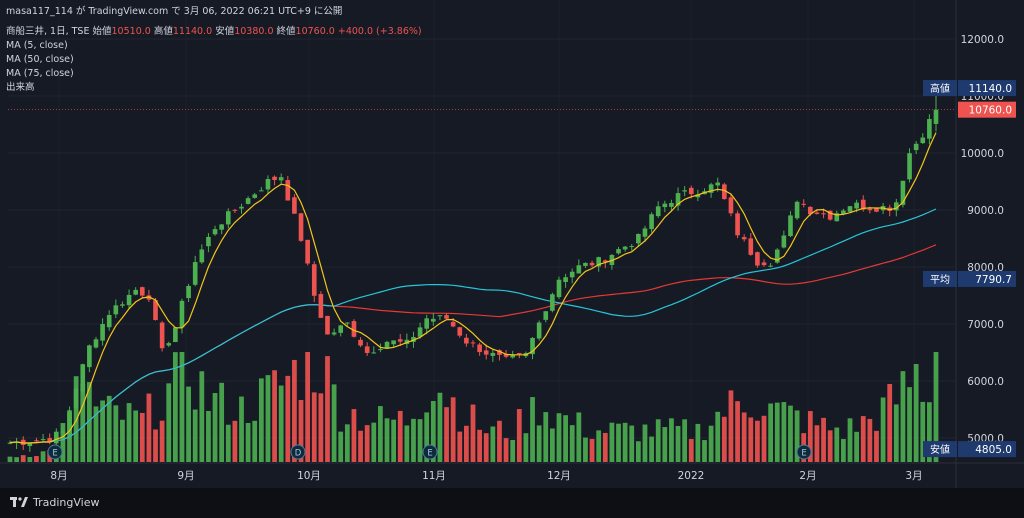 This screenshot has height=518, width=1024. Describe the element at coordinates (54, 502) in the screenshot. I see `tradingview-logo: TradingView` at that location.